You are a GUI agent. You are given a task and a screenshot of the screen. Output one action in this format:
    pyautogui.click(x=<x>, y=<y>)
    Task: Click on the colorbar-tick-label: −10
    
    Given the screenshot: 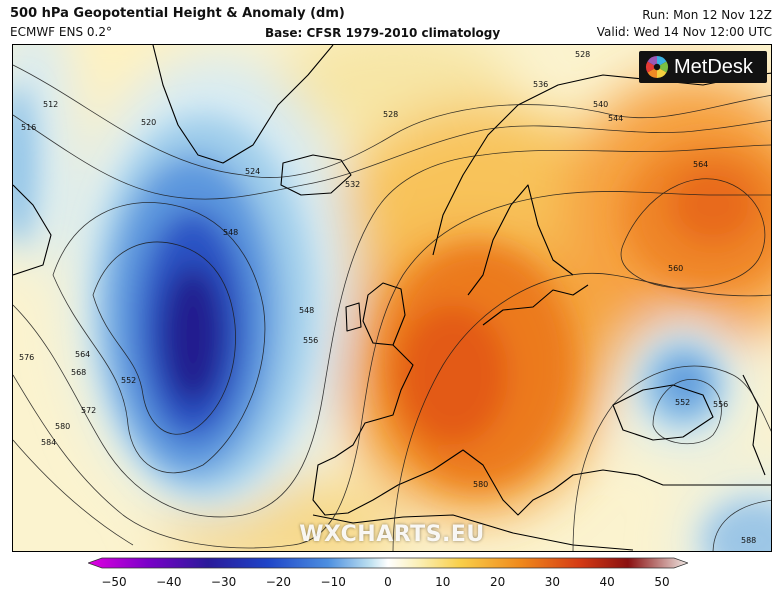 What is the action you would take?
    pyautogui.click(x=333, y=582)
    